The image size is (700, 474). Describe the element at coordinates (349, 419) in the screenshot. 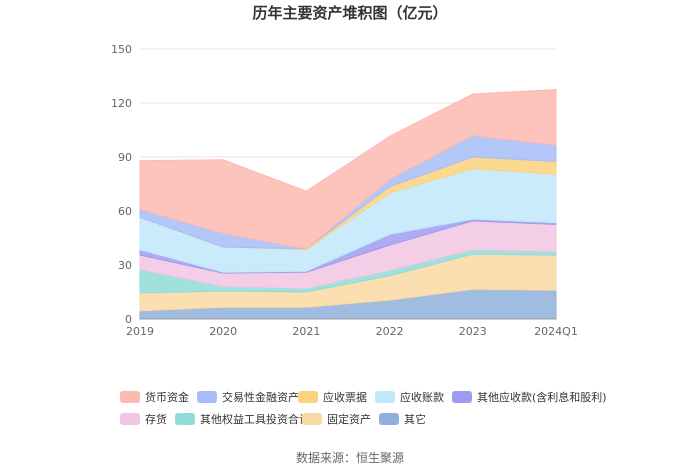

I see `legend-label: 固定资产` at that location.